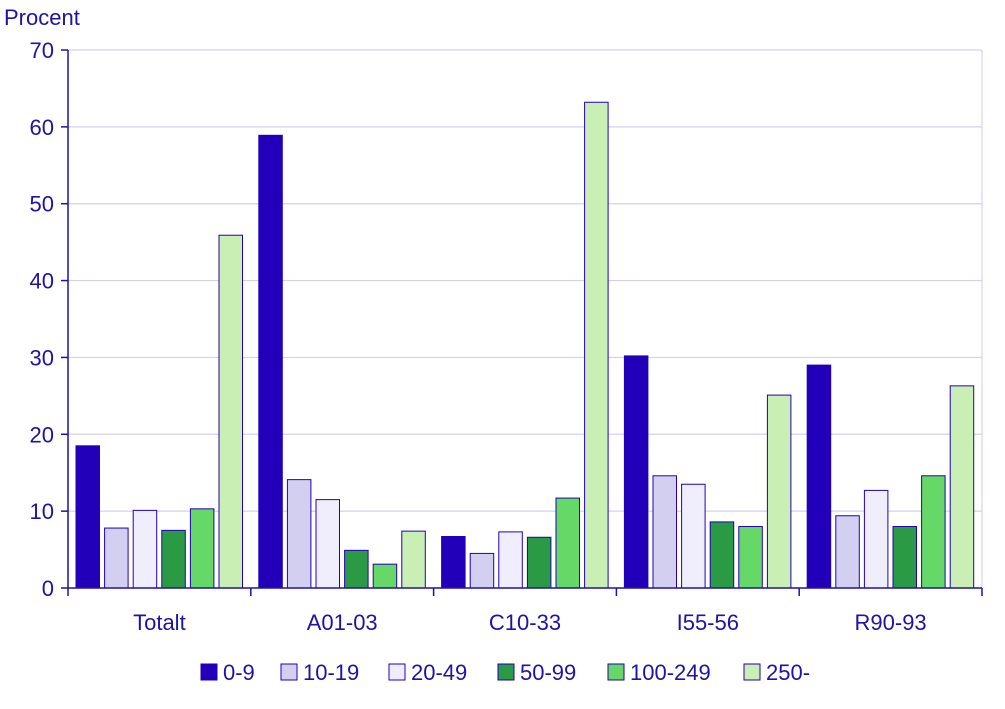 The height and width of the screenshot is (709, 1005). What do you see at coordinates (42, 281) in the screenshot?
I see `y-tick-label: 40` at bounding box center [42, 281].